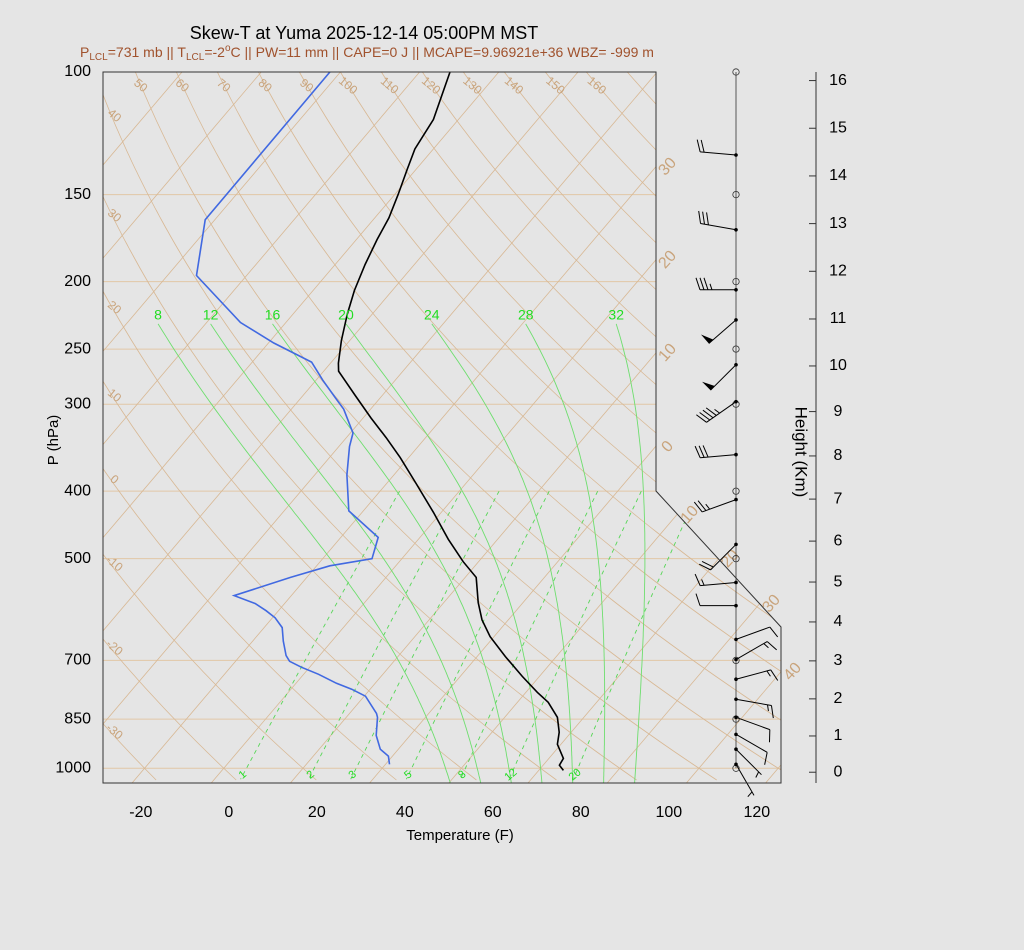 The height and width of the screenshot is (950, 1024). Describe the element at coordinates (526, 315) in the screenshot. I see `moist-adiabat-label: 28` at that location.